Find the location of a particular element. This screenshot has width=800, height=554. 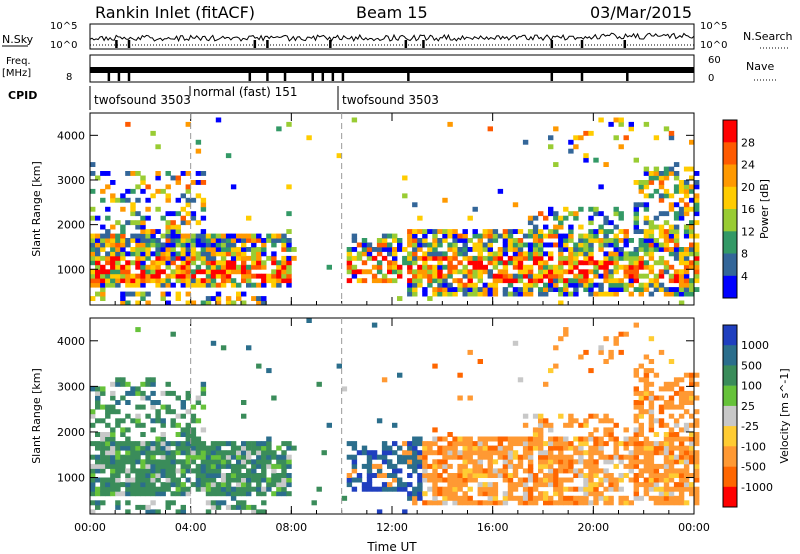

station-title: Rankin Inlet (fitACF) is located at coordinates (175, 12).